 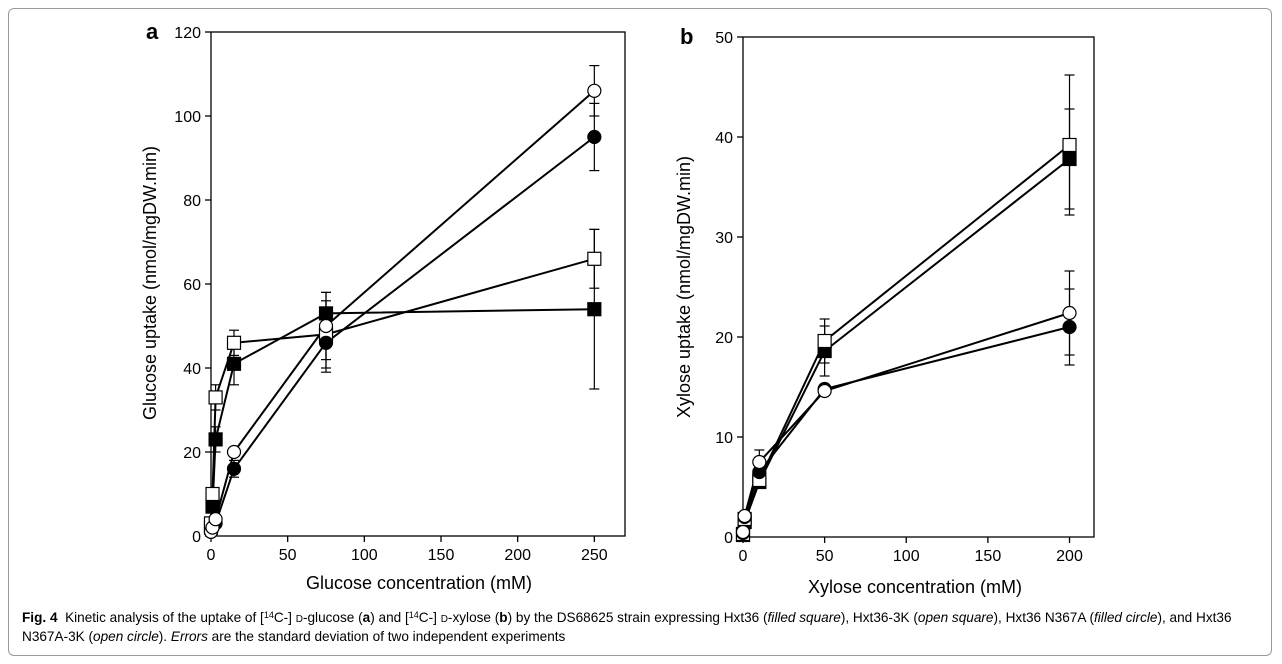 What do you see at coordinates (804, 617) in the screenshot?
I see `caption-italic: filled square` at bounding box center [804, 617].